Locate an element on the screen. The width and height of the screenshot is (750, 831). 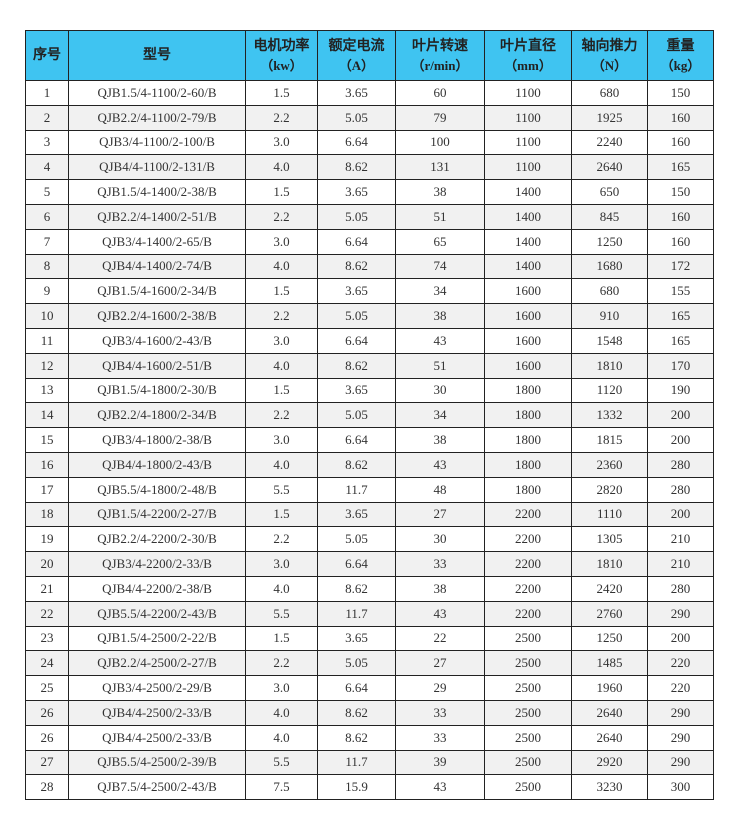
table-cell: 5.5 is located at coordinates (281, 762).